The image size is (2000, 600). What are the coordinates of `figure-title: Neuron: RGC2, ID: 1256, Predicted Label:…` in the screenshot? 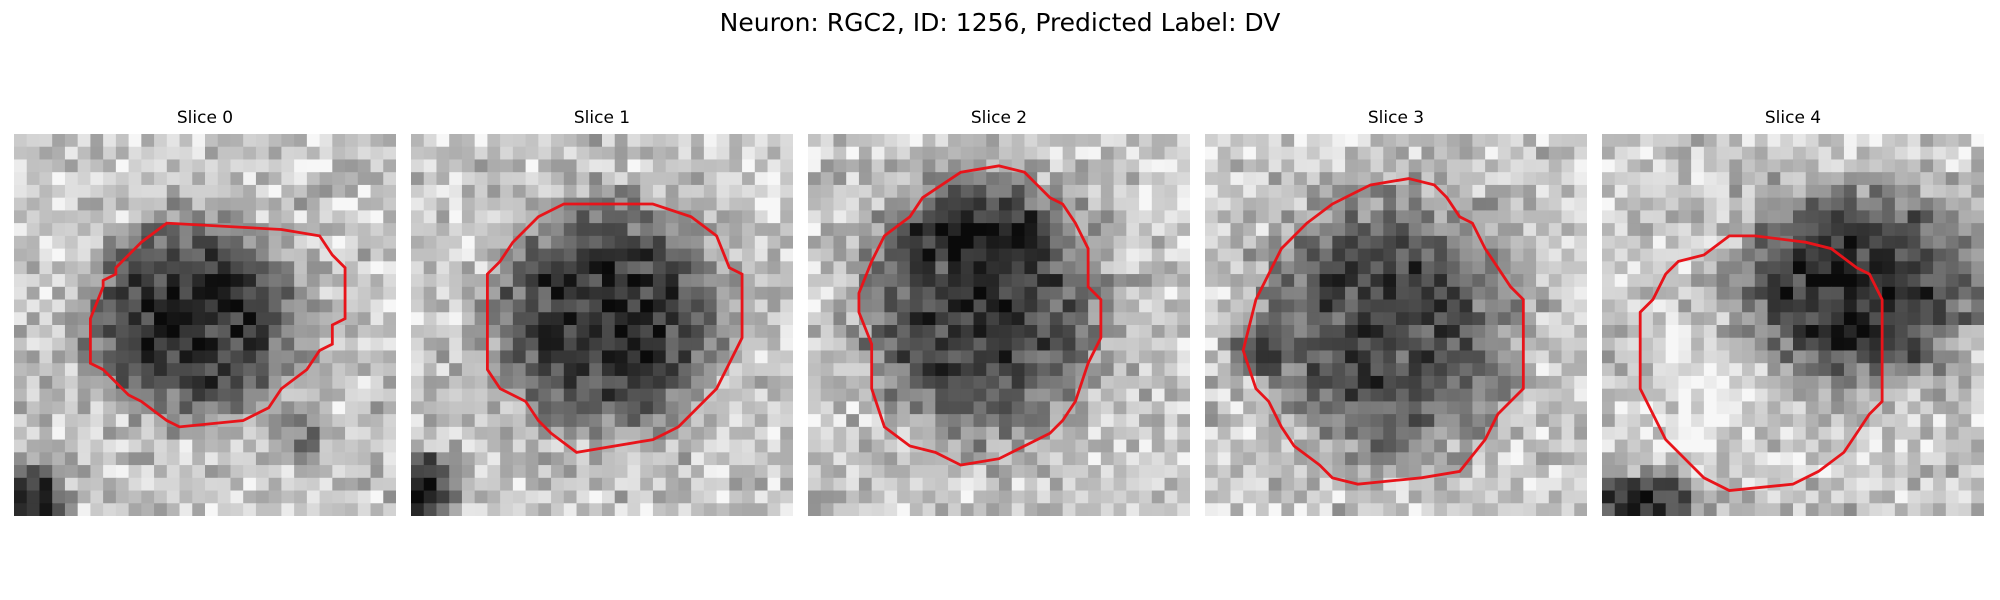 It's located at (1000, 22).